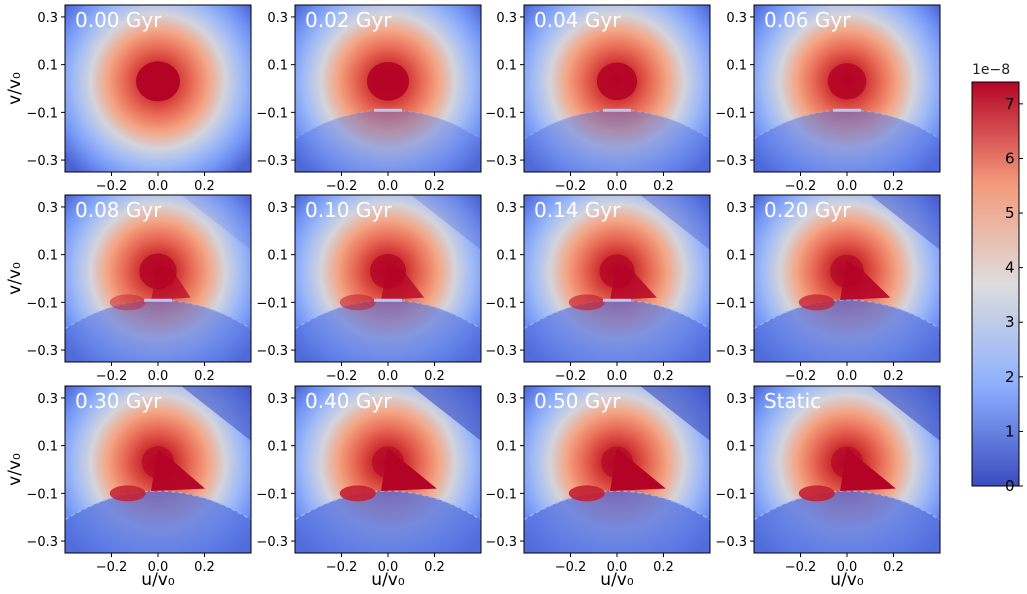  What do you see at coordinates (1010, 322) in the screenshot?
I see `colorbar-tick-label: 3` at bounding box center [1010, 322].